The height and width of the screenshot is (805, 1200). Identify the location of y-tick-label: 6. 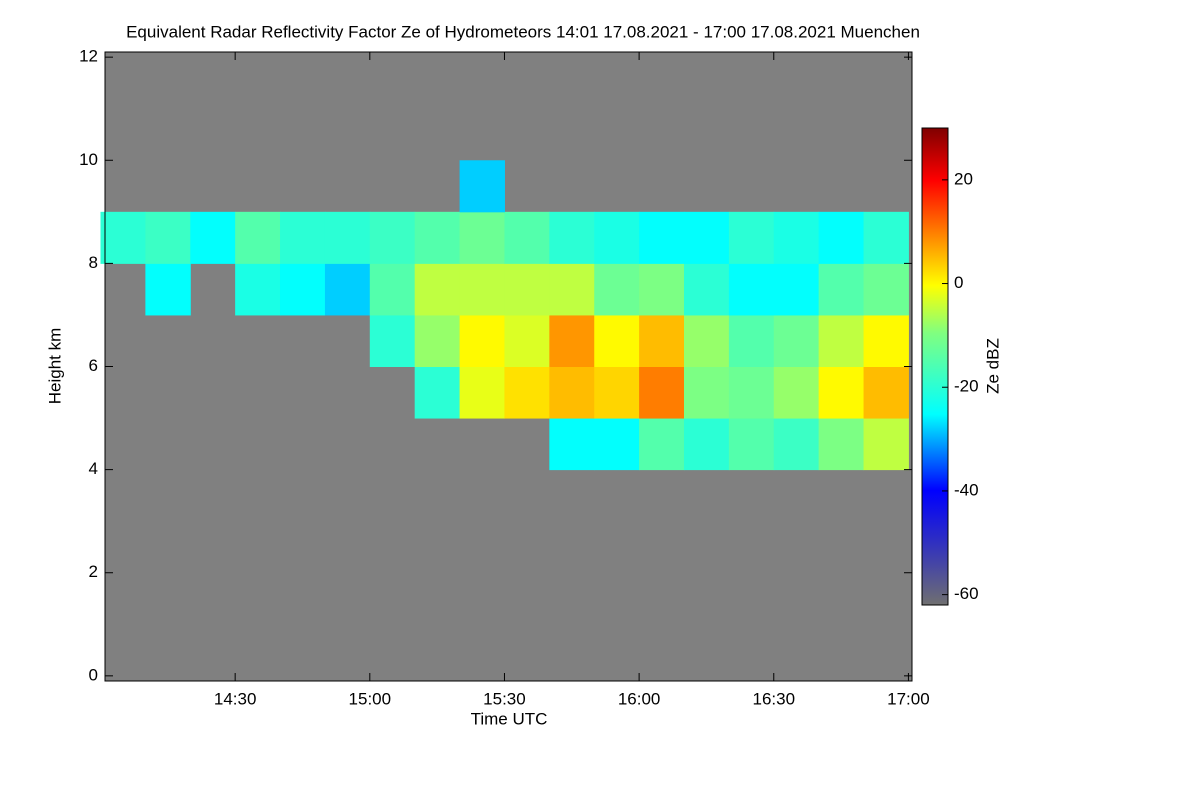
(93, 365).